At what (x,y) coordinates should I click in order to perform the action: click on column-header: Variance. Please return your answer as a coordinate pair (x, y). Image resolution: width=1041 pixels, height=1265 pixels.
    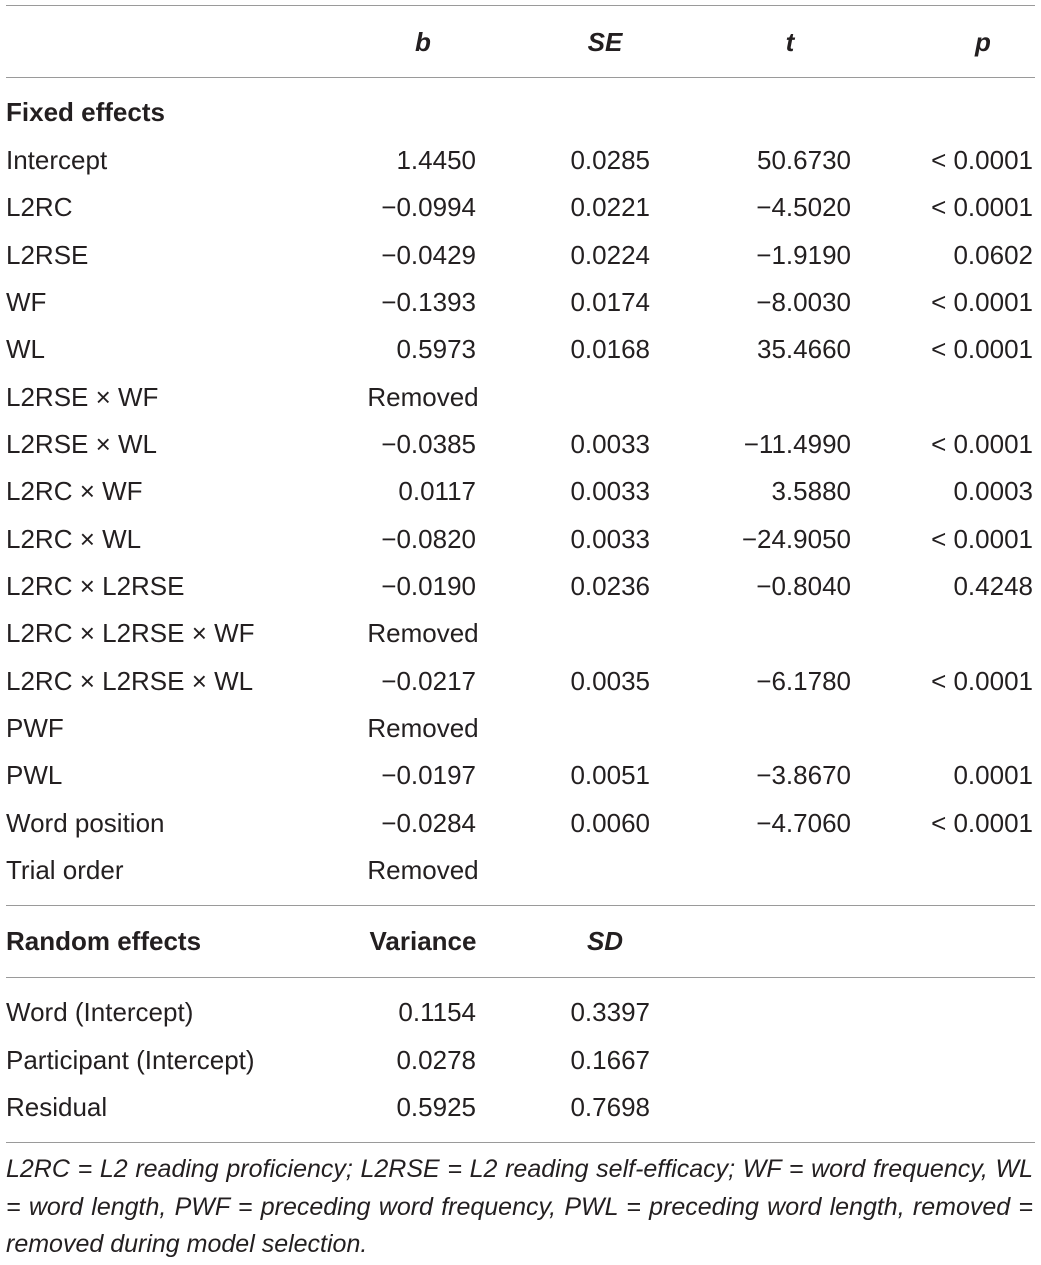
    Looking at the image, I should click on (423, 941).